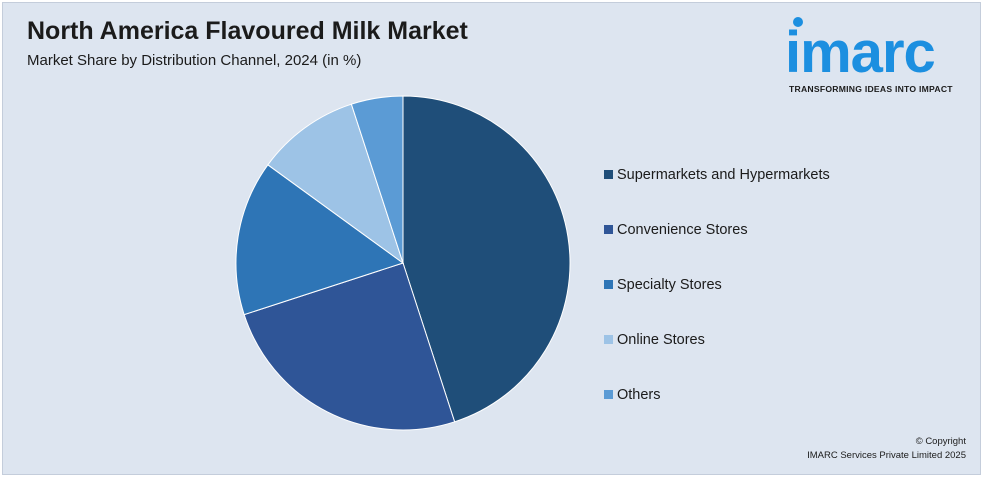 The width and height of the screenshot is (983, 477). I want to click on legend-item-others: Others, so click(717, 394).